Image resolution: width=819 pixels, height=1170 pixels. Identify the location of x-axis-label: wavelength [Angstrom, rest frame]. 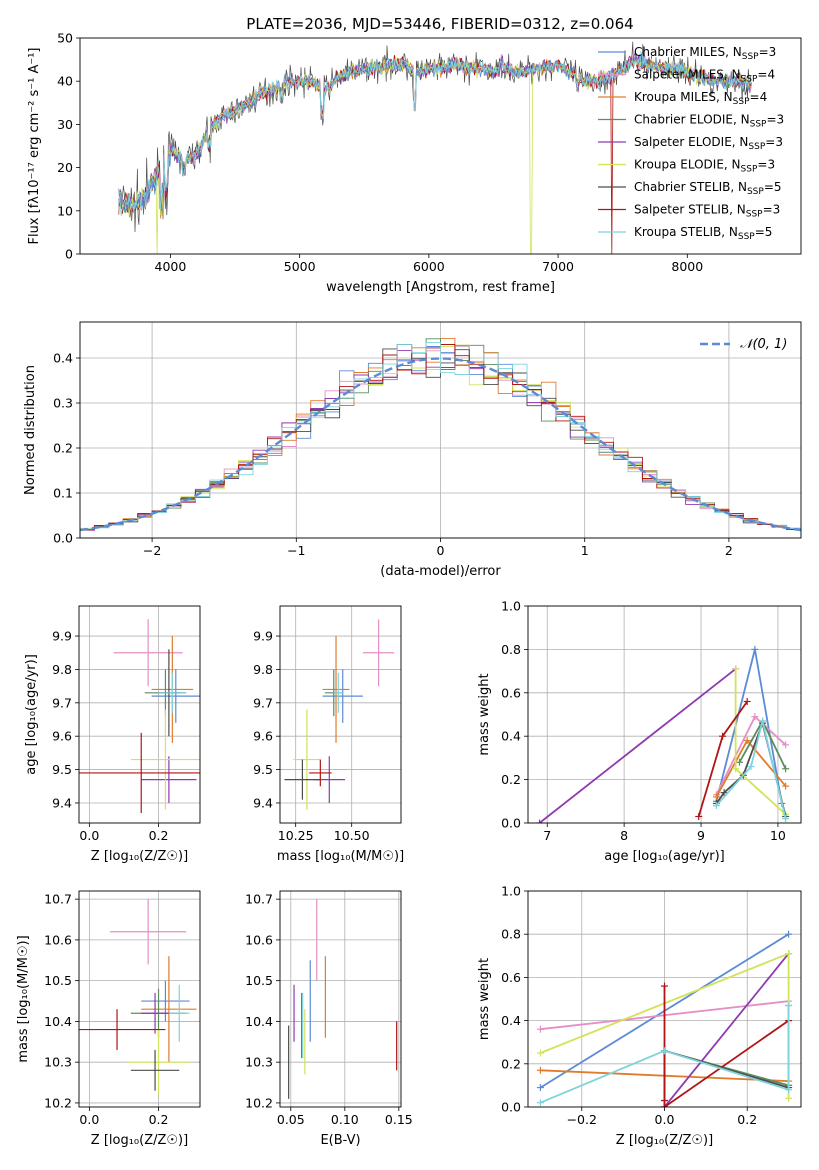
(440, 287).